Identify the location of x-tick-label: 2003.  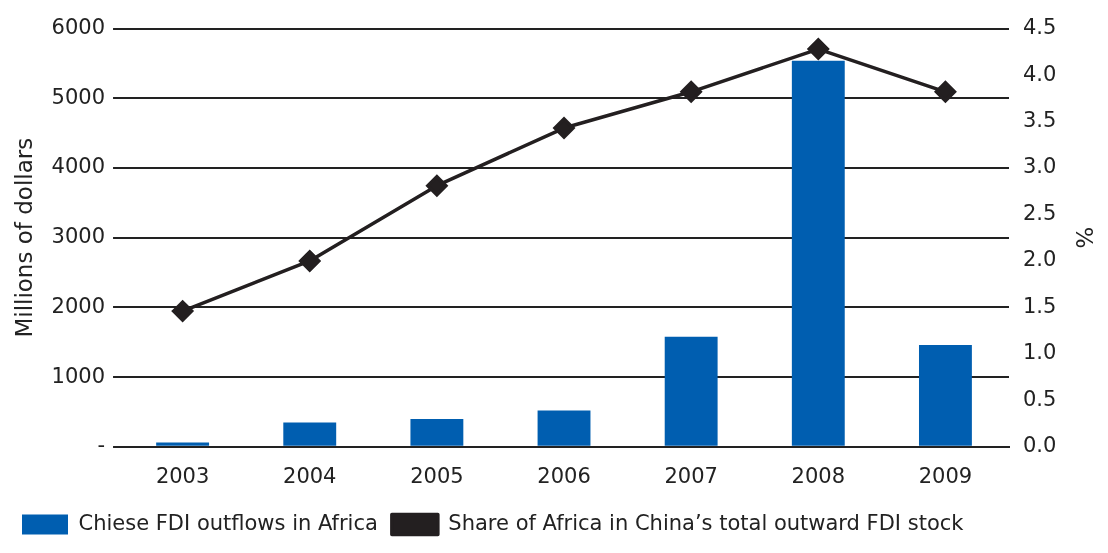
(182, 475).